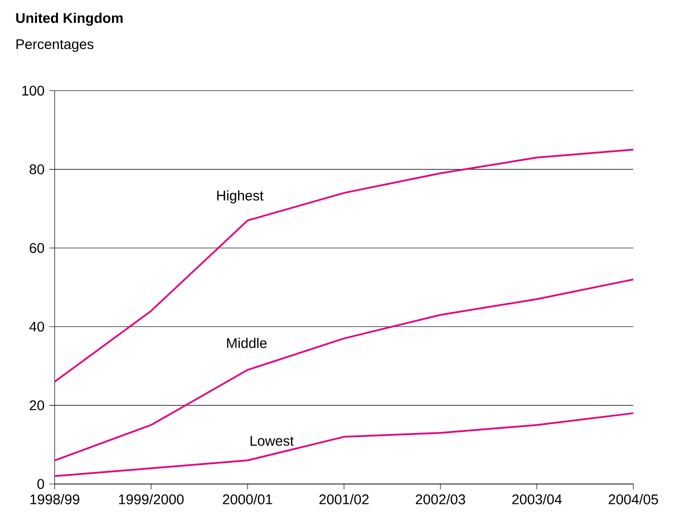 The height and width of the screenshot is (516, 676). What do you see at coordinates (37, 248) in the screenshot?
I see `y-tick-label: 60` at bounding box center [37, 248].